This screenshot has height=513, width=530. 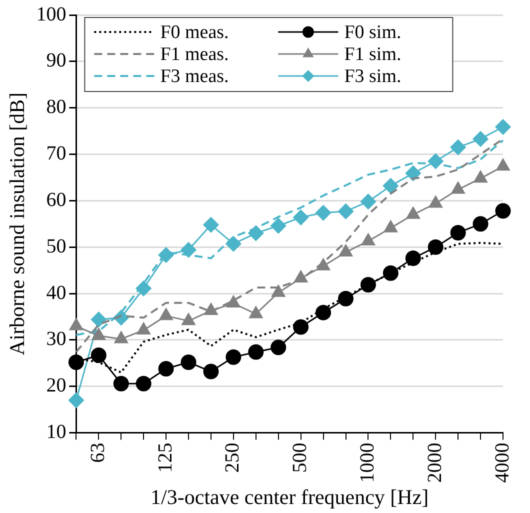 What do you see at coordinates (233, 457) in the screenshot?
I see `x-tick-label: 250` at bounding box center [233, 457].